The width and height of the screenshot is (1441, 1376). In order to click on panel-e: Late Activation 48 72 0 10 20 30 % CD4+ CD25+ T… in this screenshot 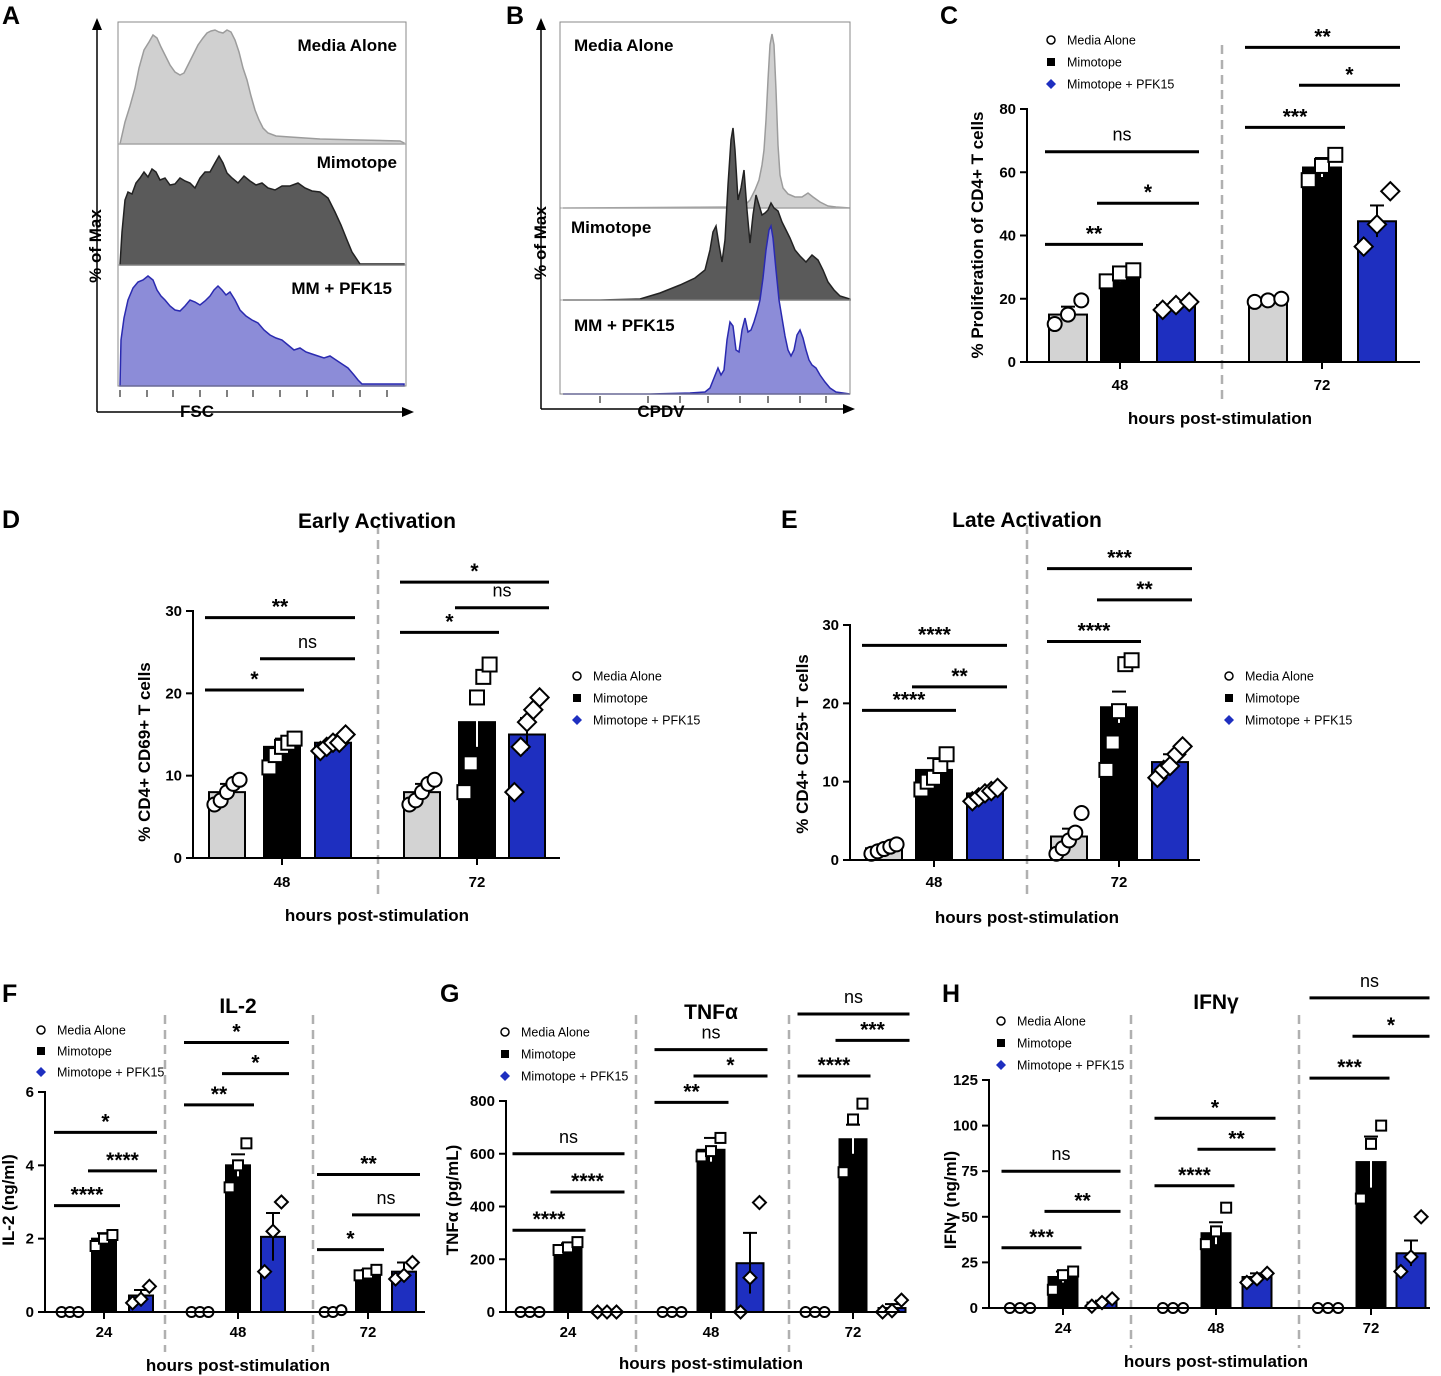, I will do `click(1072, 718)`.